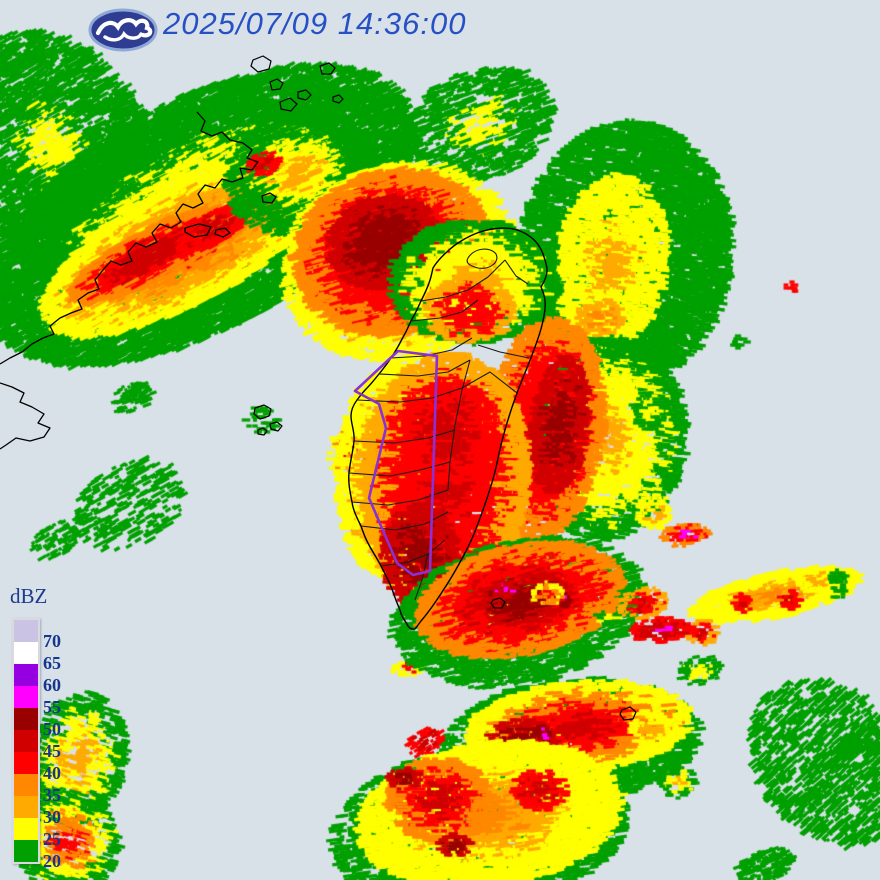 This screenshot has width=880, height=880. I want to click on legend-step-label: 50, so click(52, 729).